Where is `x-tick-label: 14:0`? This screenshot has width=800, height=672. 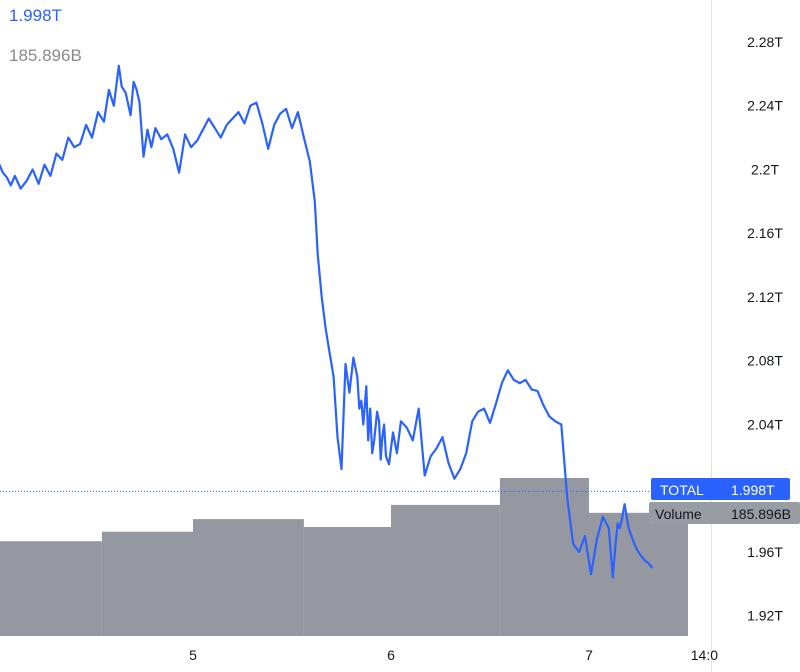 x-tick-label: 14:0 is located at coordinates (704, 655).